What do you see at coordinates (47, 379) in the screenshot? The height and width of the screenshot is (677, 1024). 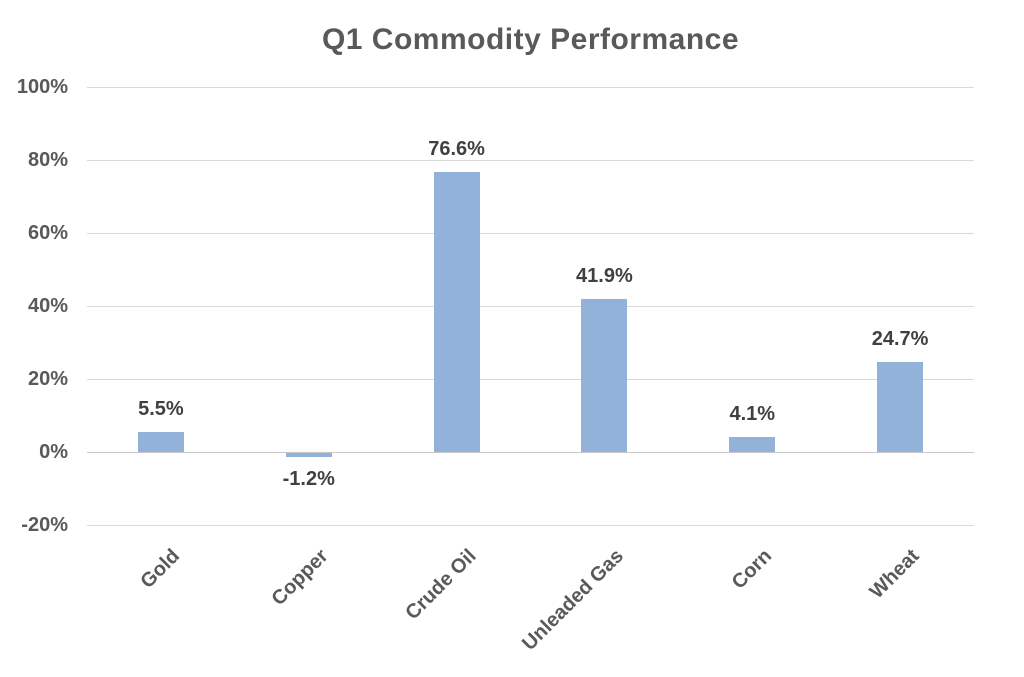 I see `y-tick-label: 20%` at bounding box center [47, 379].